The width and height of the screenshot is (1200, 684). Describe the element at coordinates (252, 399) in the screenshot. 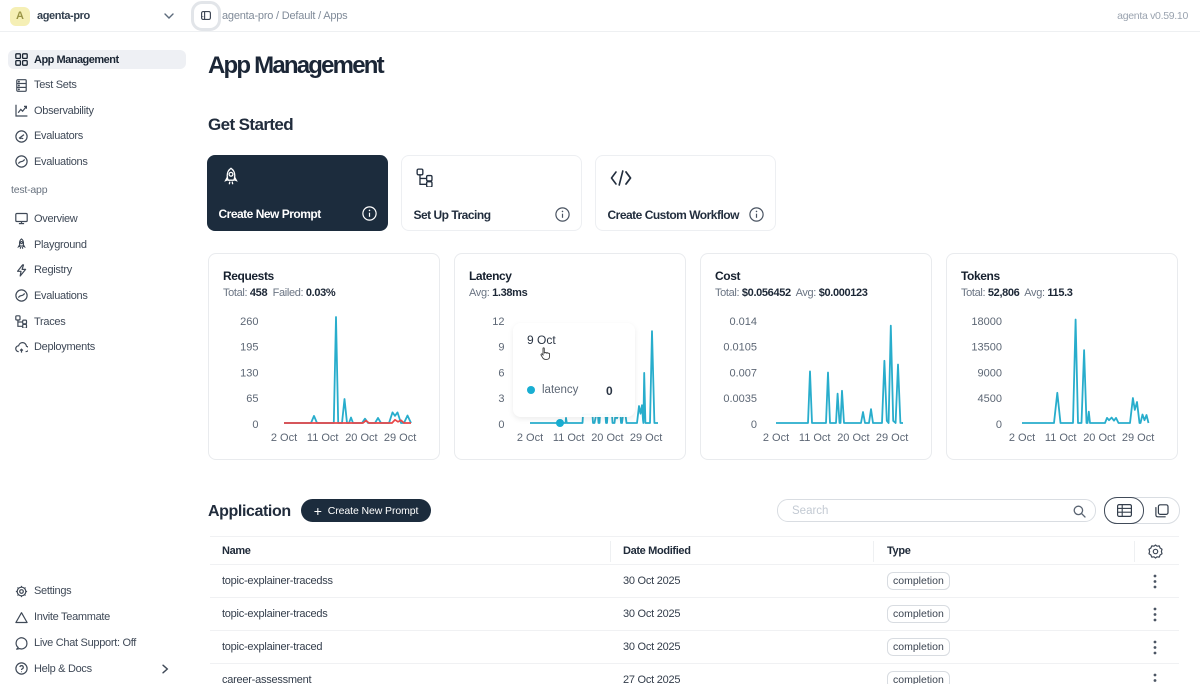

I see `svg-text: 65` at that location.